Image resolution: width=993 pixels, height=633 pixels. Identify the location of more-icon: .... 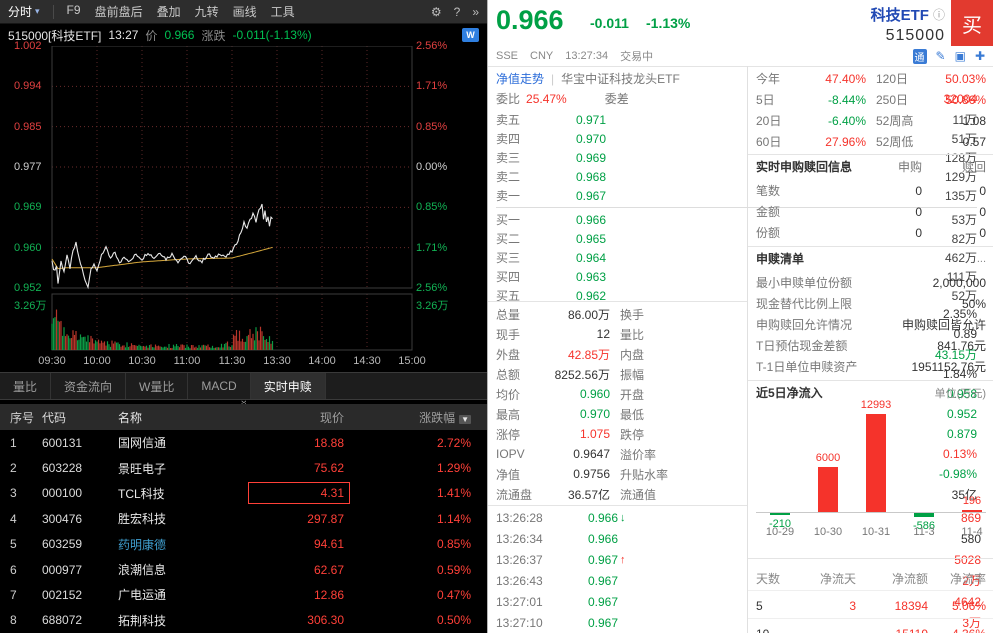
(981, 258).